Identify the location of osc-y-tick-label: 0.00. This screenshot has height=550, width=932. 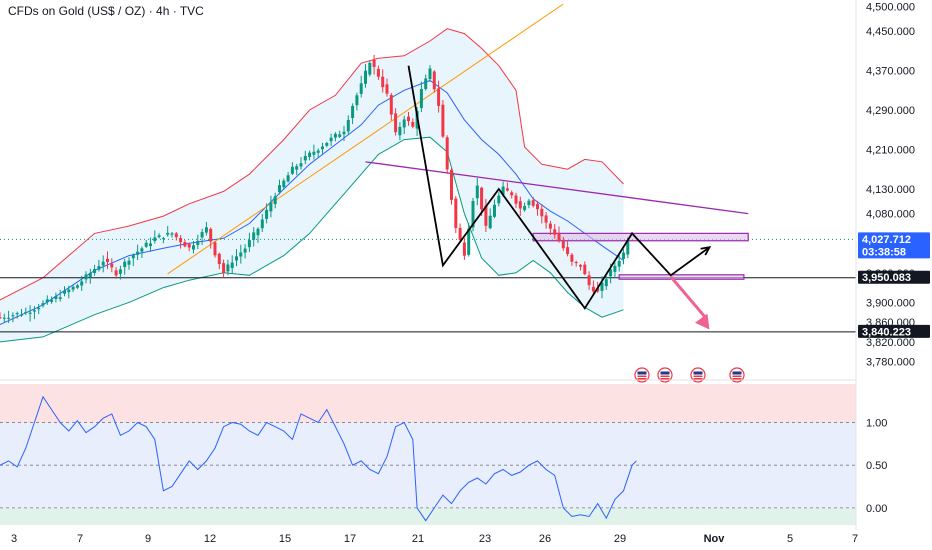
(876, 509).